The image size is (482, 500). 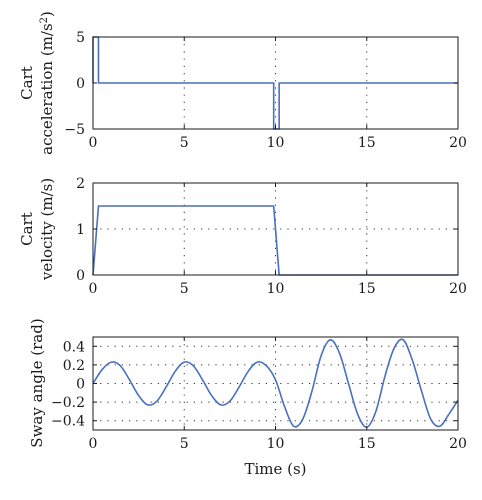 I want to click on panel-2-xtick-label-4: 20, so click(x=458, y=289).